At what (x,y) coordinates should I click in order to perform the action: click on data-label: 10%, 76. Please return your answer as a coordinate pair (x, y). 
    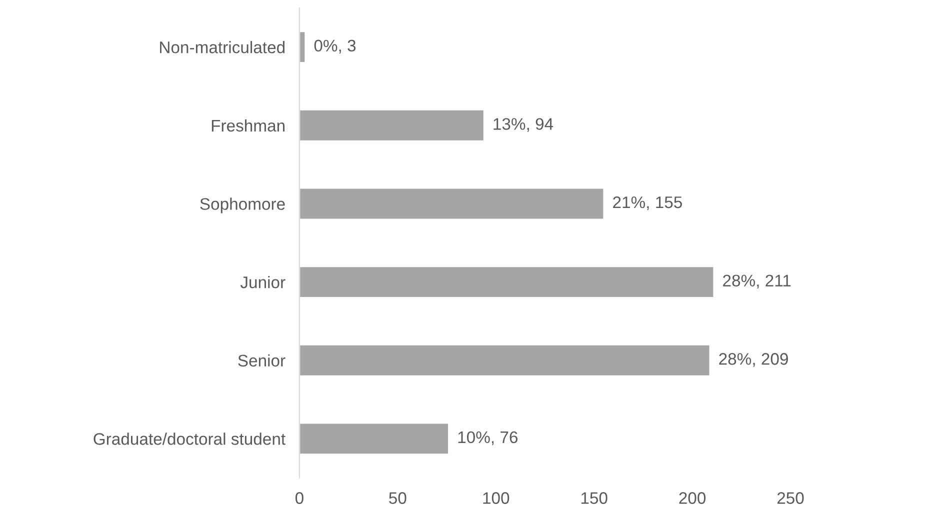
    Looking at the image, I should click on (488, 438).